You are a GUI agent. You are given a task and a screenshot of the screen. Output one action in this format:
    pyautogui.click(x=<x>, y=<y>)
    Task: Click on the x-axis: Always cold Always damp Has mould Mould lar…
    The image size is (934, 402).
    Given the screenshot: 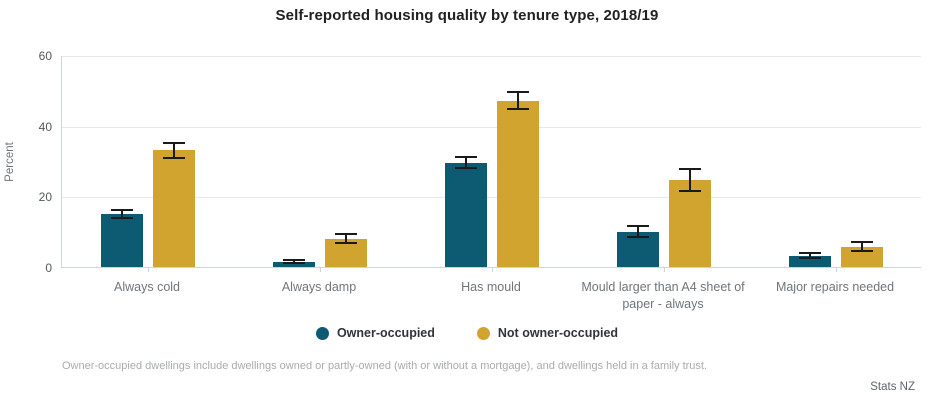 What is the action you would take?
    pyautogui.click(x=491, y=296)
    